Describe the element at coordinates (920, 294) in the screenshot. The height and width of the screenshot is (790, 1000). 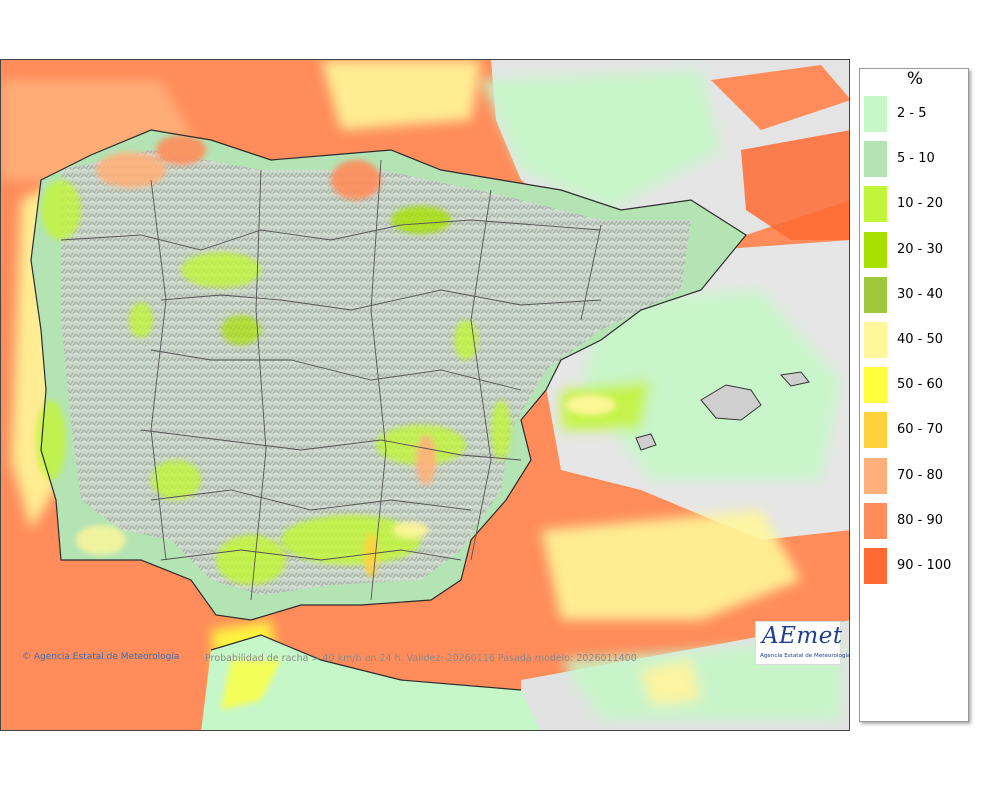
I see `legend-label: 30 - 40` at that location.